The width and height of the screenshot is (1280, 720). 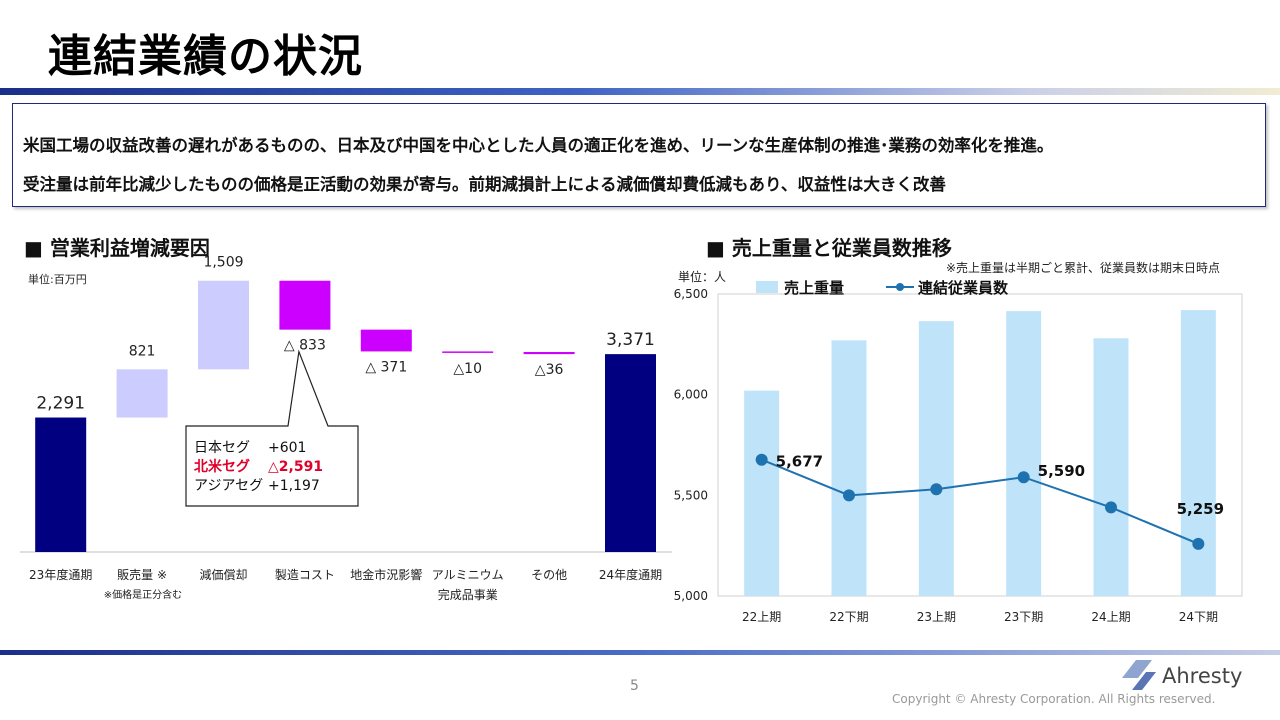 What do you see at coordinates (799, 462) in the screenshot?
I see `employee-data-label: 5,677` at bounding box center [799, 462].